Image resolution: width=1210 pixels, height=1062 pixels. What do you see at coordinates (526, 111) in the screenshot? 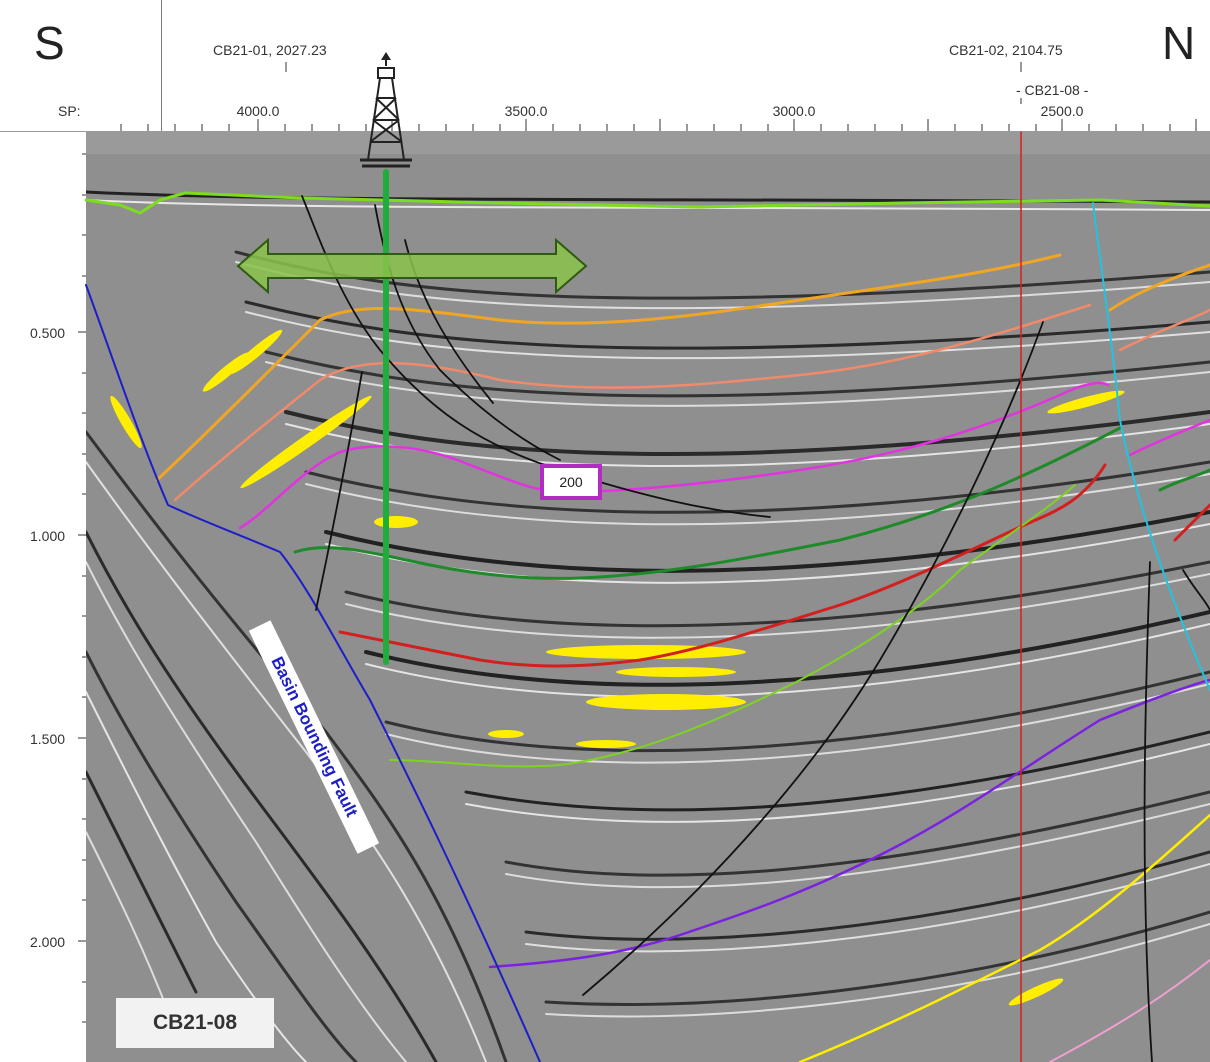
I see `sp-tick-label: 3500.0` at bounding box center [526, 111].